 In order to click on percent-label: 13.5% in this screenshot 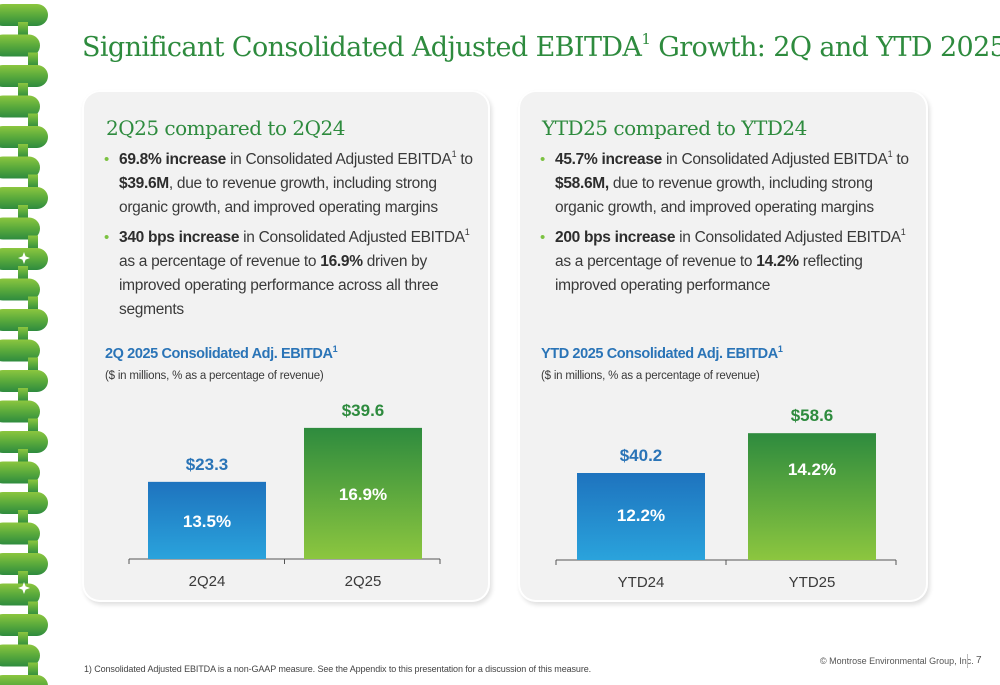, I will do `click(207, 521)`.